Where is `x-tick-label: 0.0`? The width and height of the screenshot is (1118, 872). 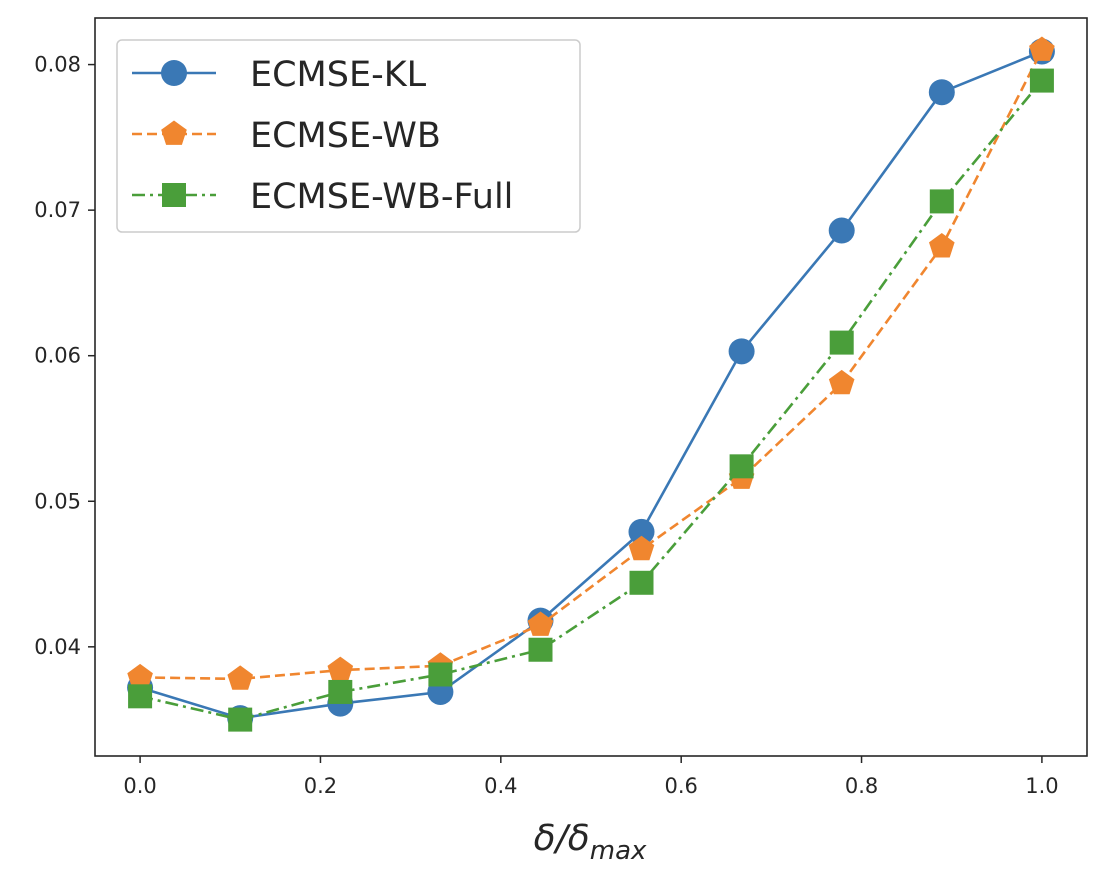 x-tick-label: 0.0 is located at coordinates (139, 786).